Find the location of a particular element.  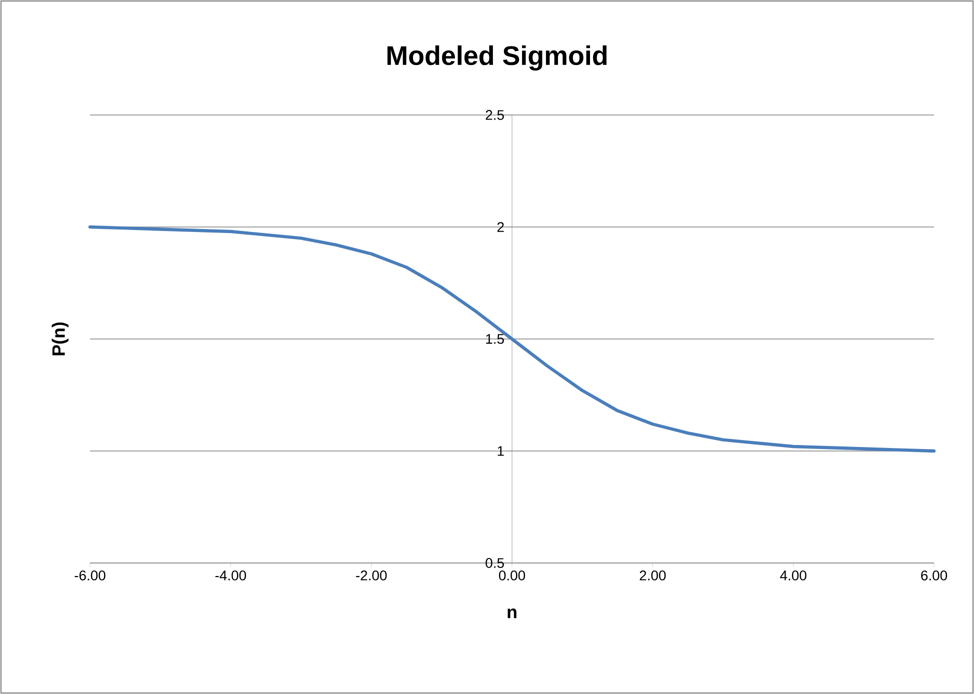

x-tick-label: -4.00 is located at coordinates (230, 575).